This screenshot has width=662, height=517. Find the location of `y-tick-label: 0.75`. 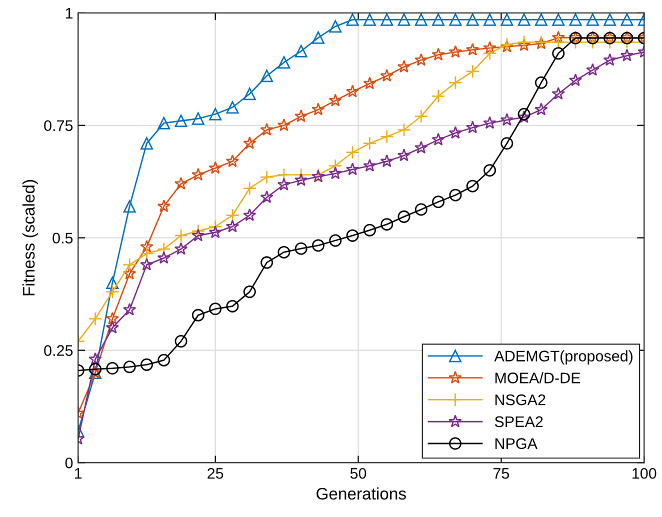

y-tick-label: 0.75 is located at coordinates (58, 126).